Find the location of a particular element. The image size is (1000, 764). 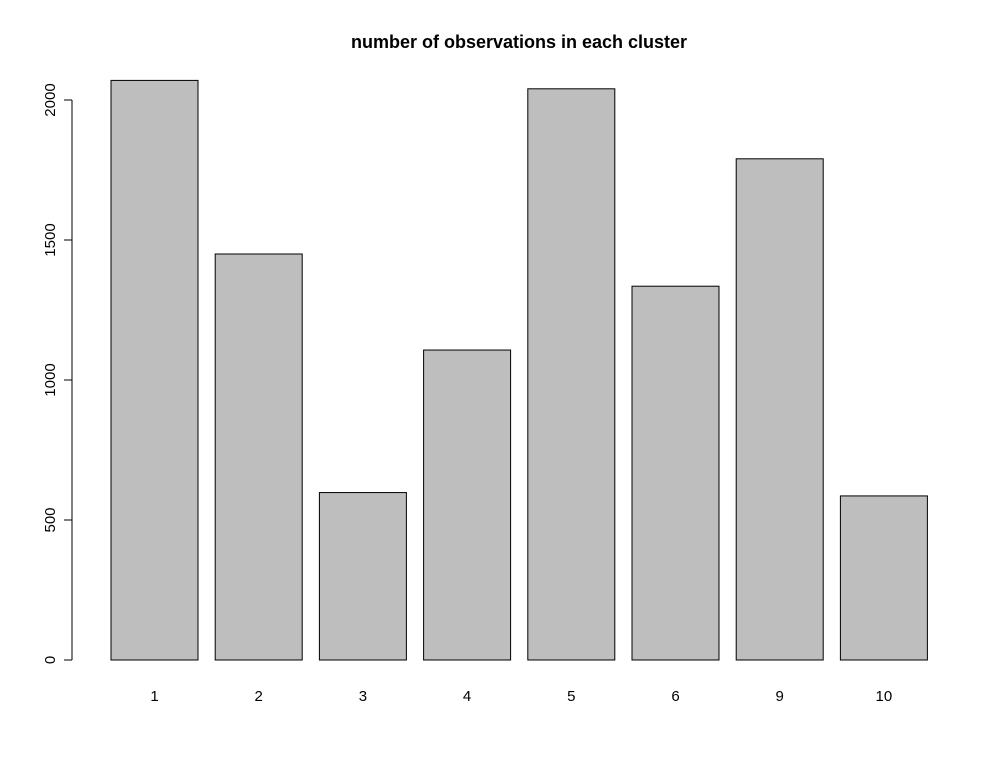

x-axis-labels: 1 2 3 4 5 6 9 10 is located at coordinates (521, 696).